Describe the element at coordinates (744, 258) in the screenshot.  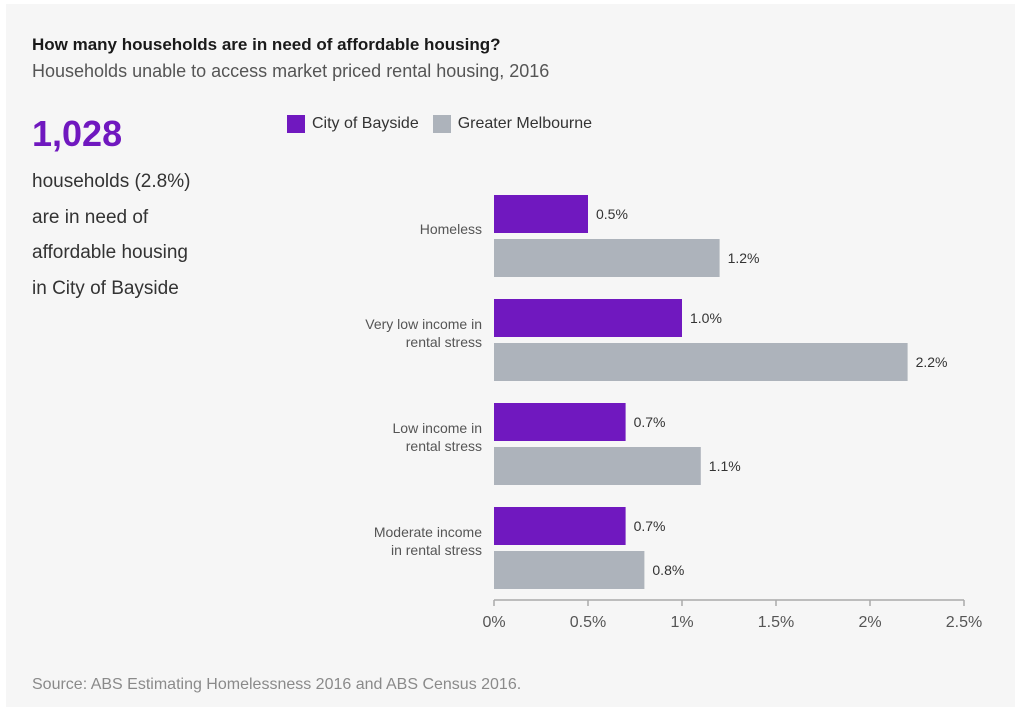
I see `data-label: 1.2%` at that location.